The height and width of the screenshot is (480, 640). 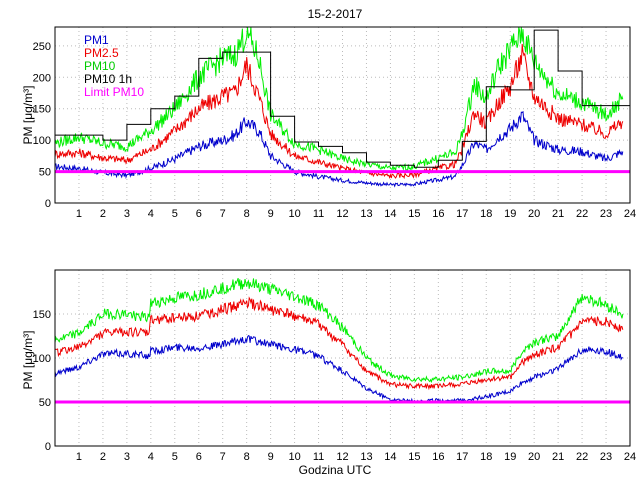 What do you see at coordinates (335, 470) in the screenshot?
I see `x-axis-label: Godzina UTC` at bounding box center [335, 470].